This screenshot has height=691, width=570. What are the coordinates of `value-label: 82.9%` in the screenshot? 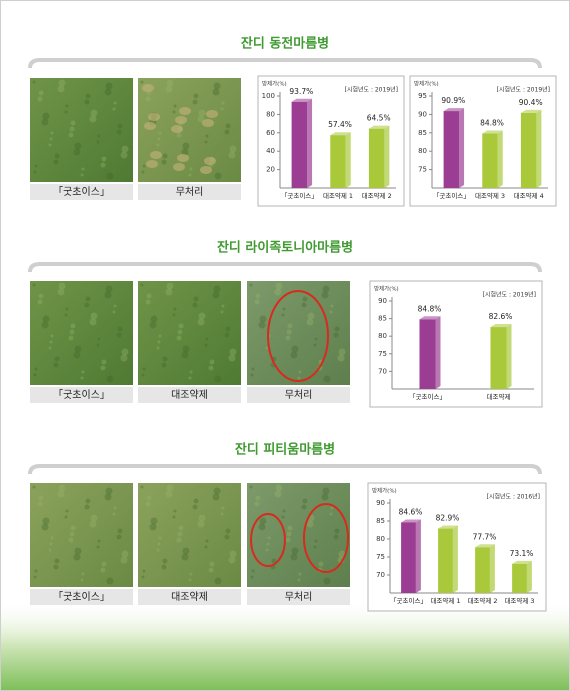 It's located at (448, 518).